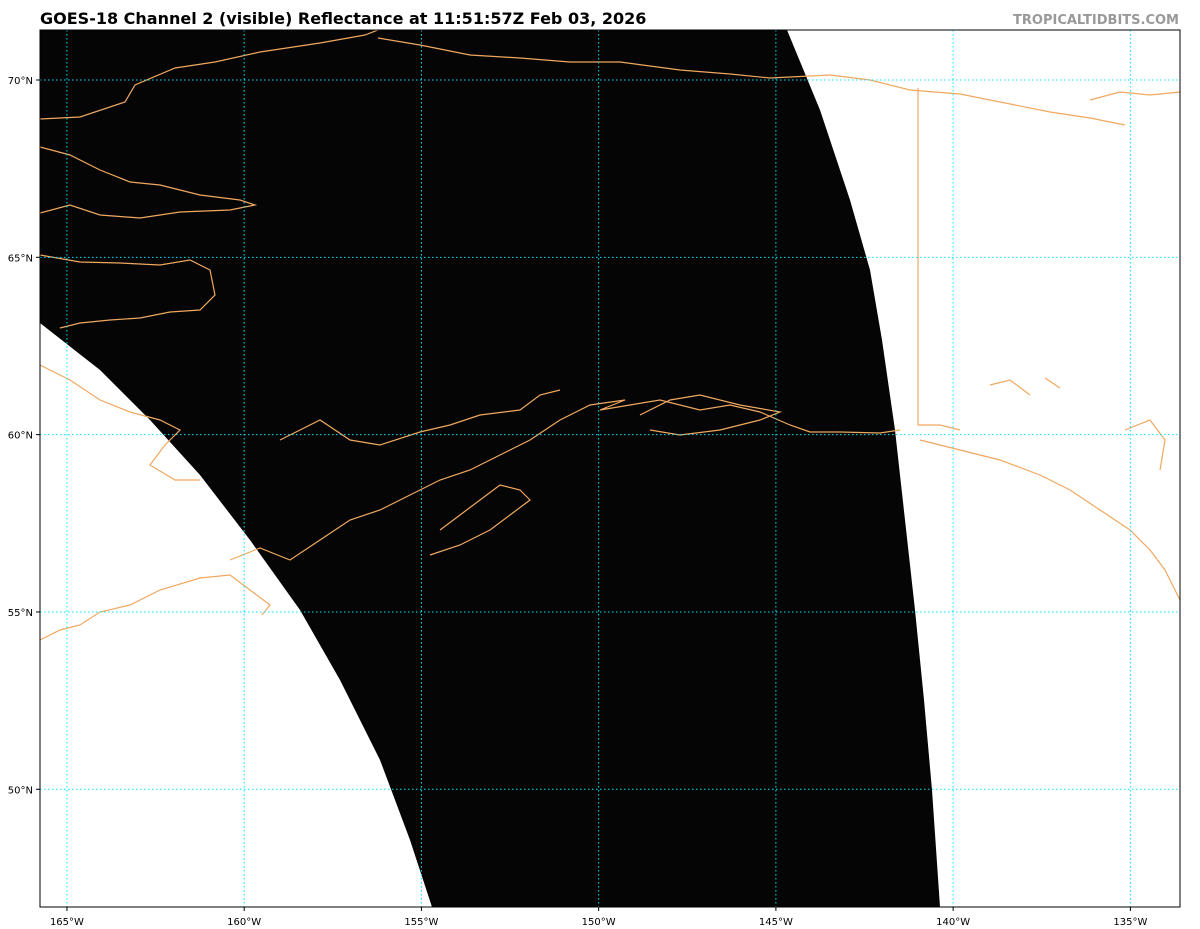 The width and height of the screenshot is (1200, 929). What do you see at coordinates (953, 922) in the screenshot?
I see `x-tick-label: 140°W` at bounding box center [953, 922].